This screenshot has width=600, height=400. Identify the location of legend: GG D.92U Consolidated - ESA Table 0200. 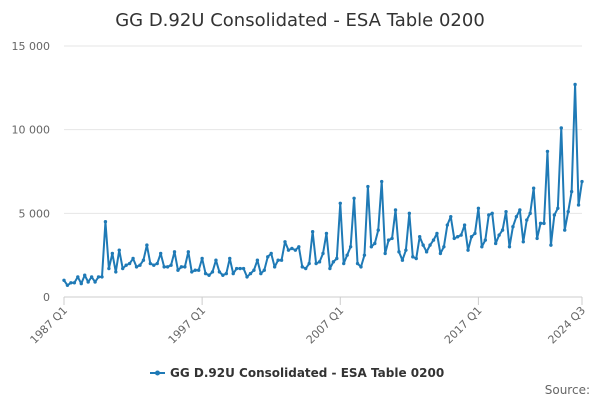
(297, 373).